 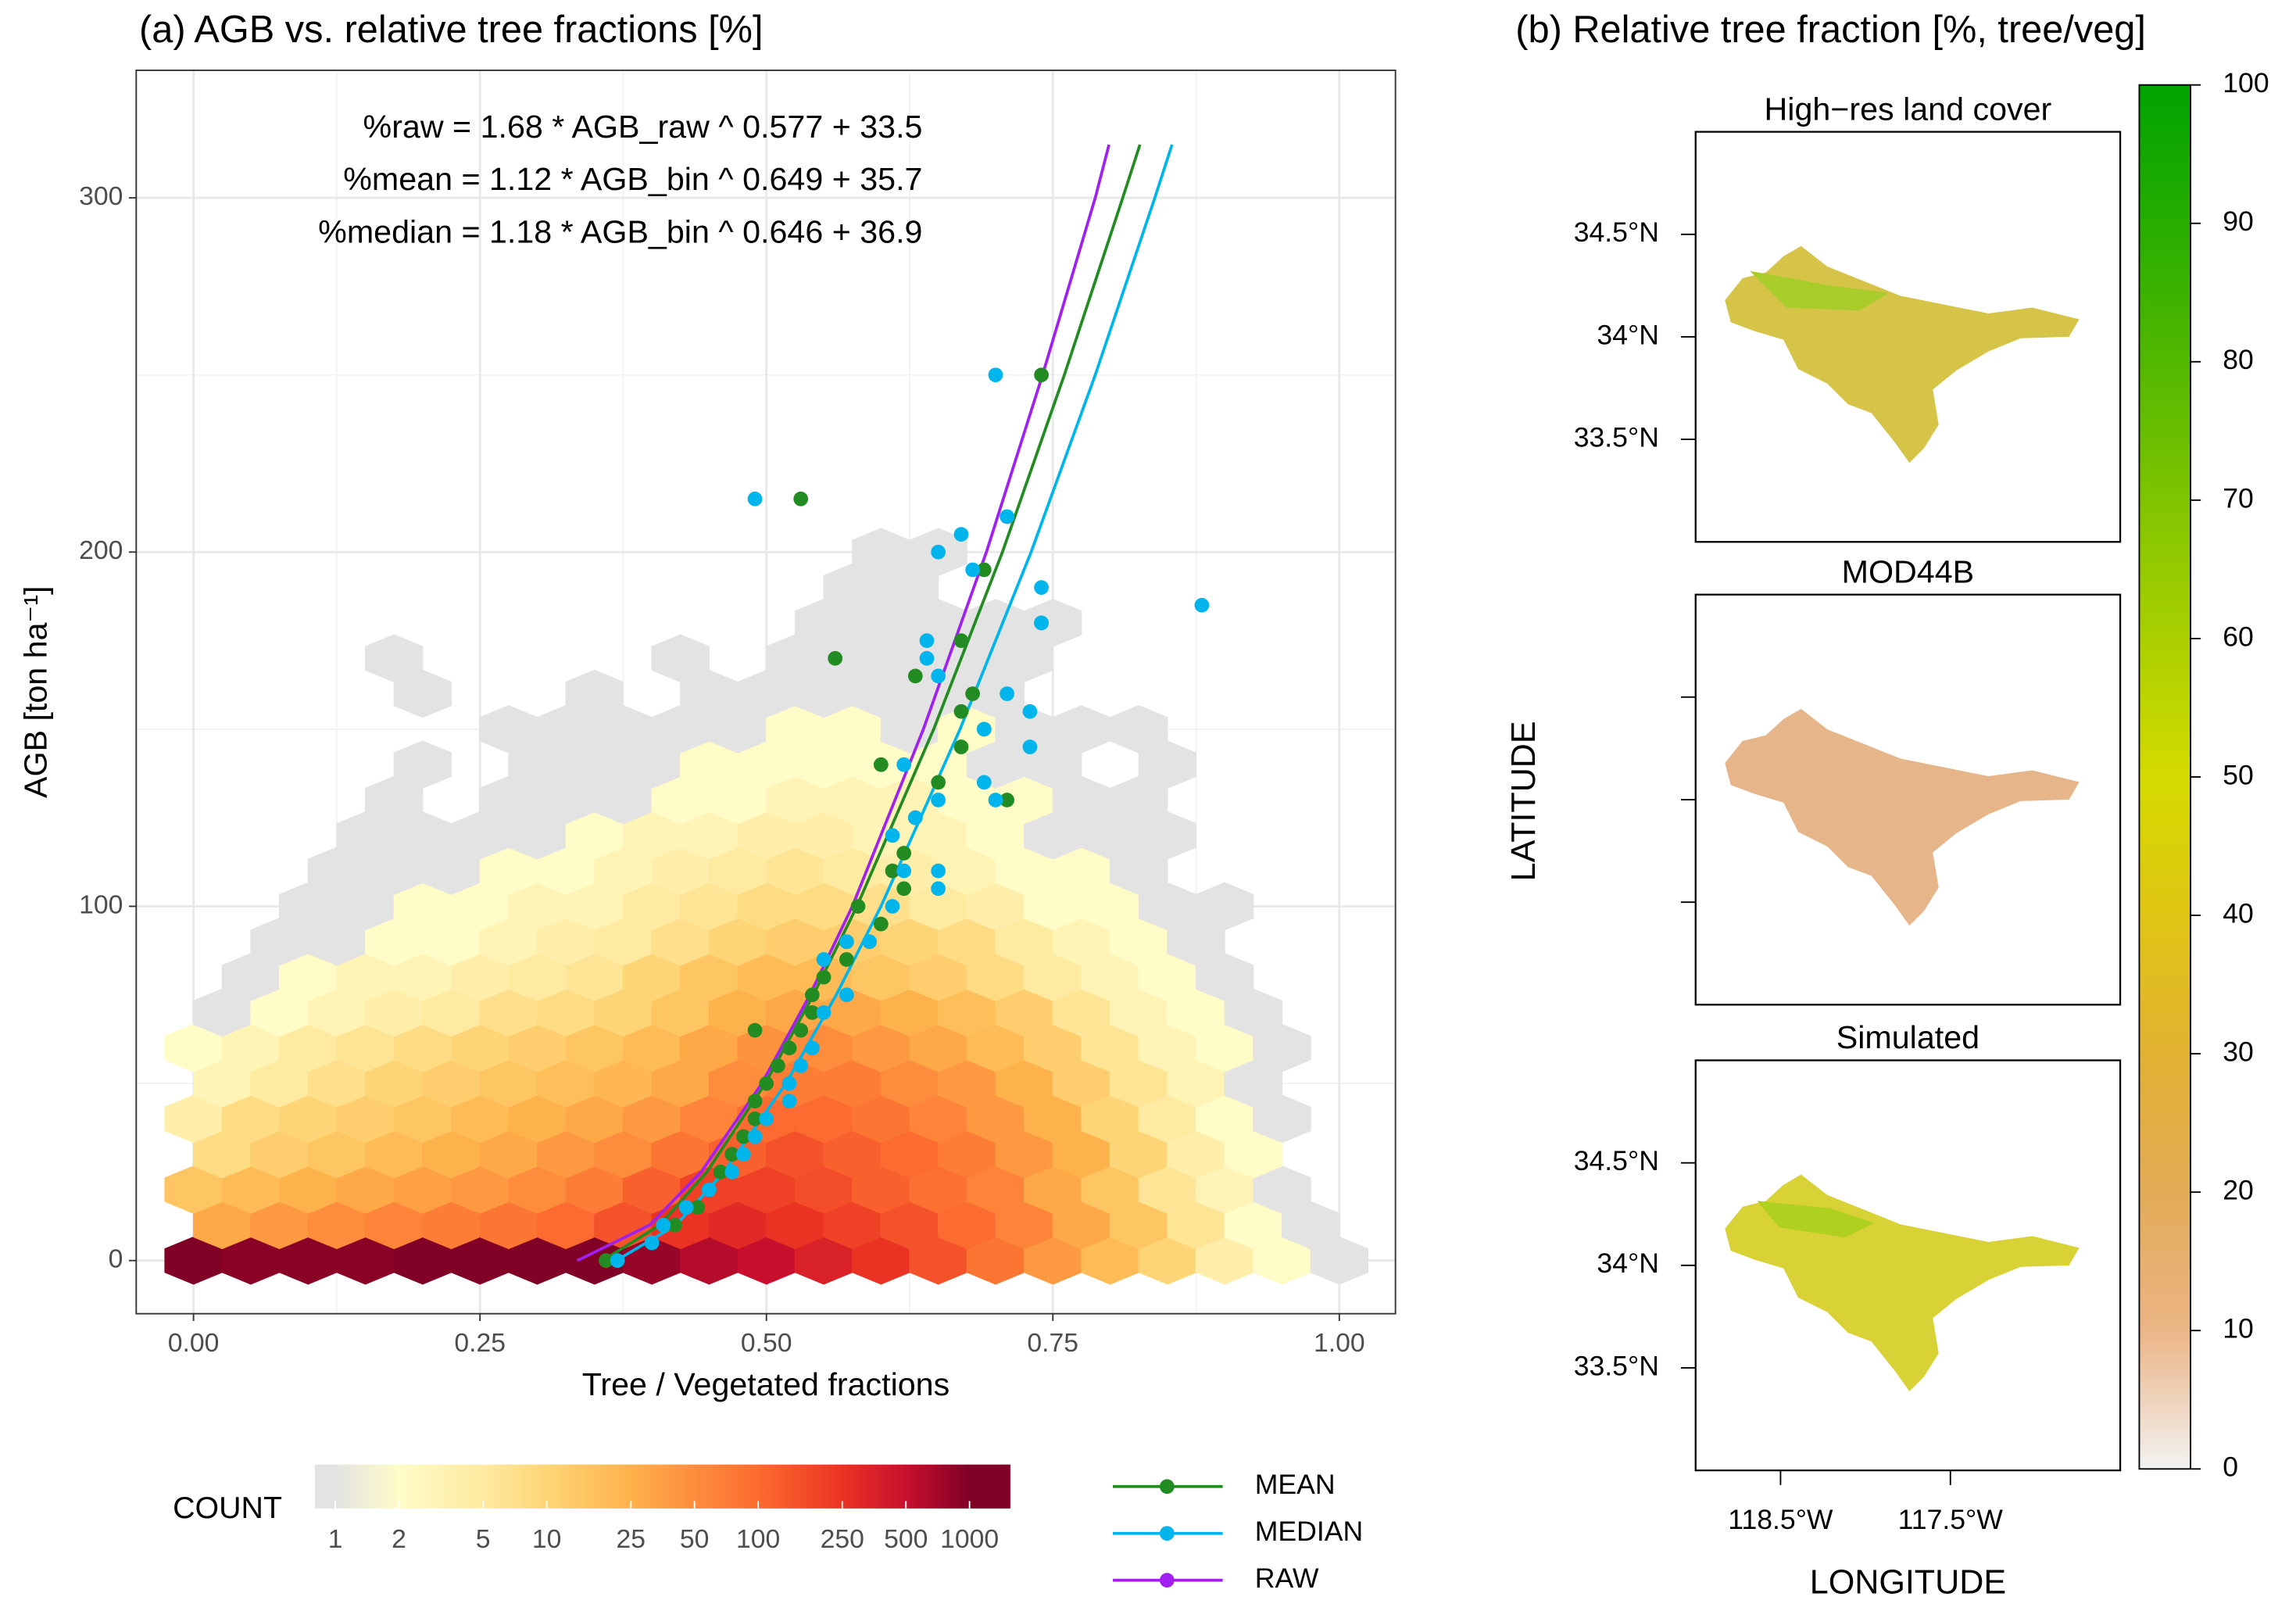 I want to click on lon-tick-label: 117.5°W, so click(x=1951, y=1520).